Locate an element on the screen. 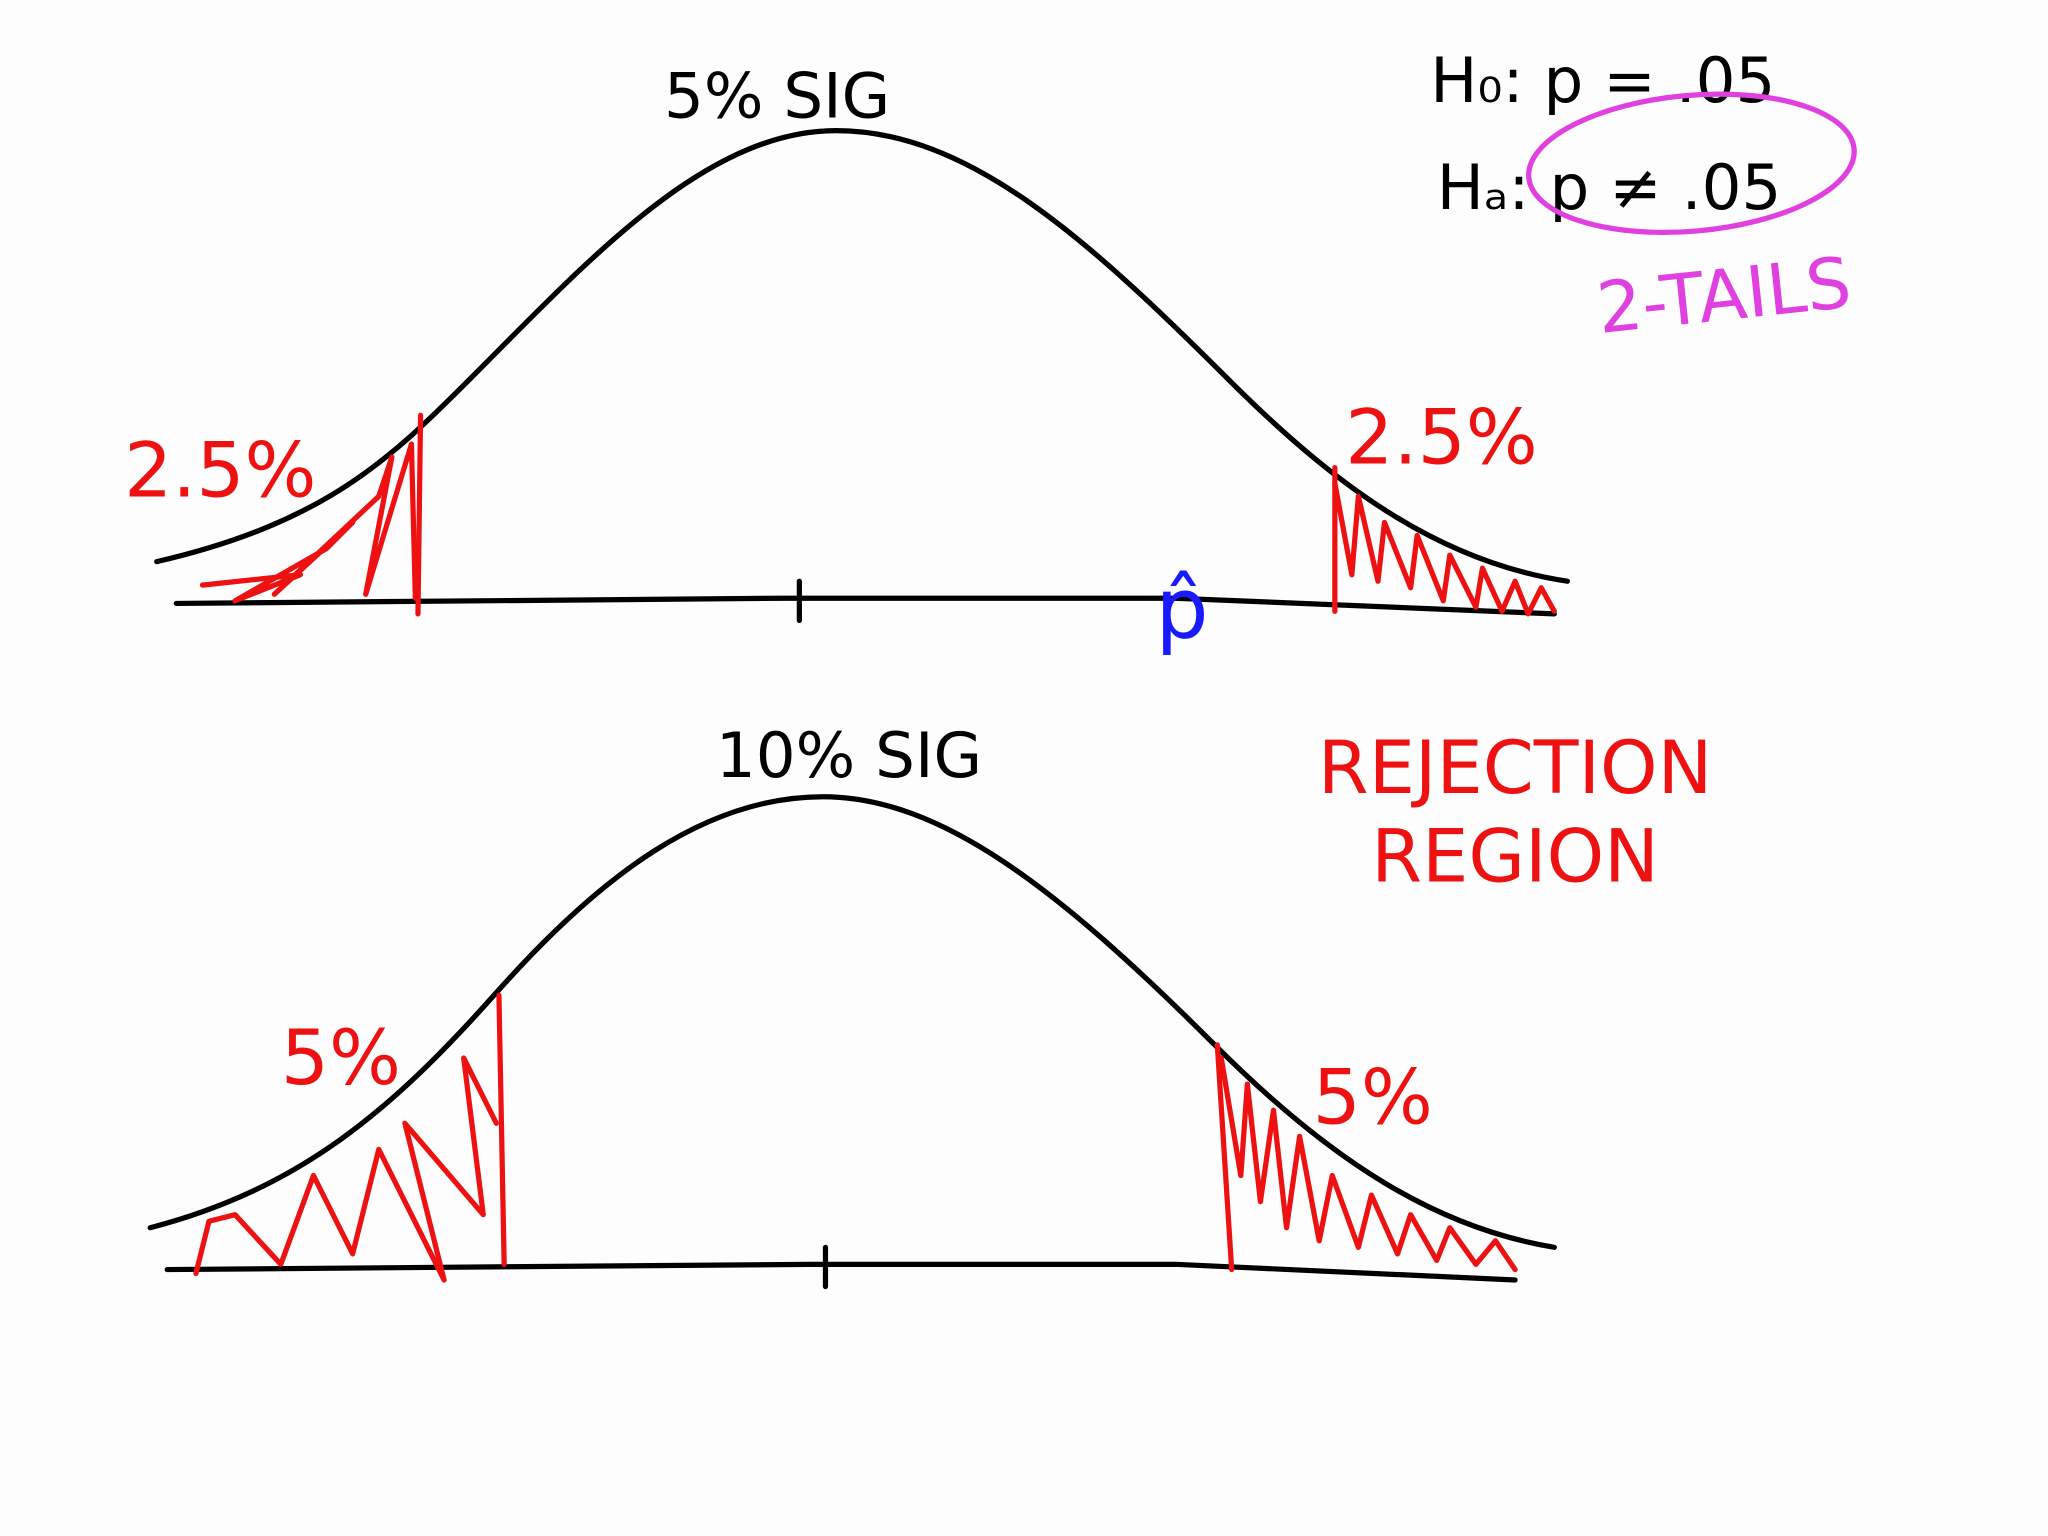  p-hat-marker: p̂ is located at coordinates (1182, 608).